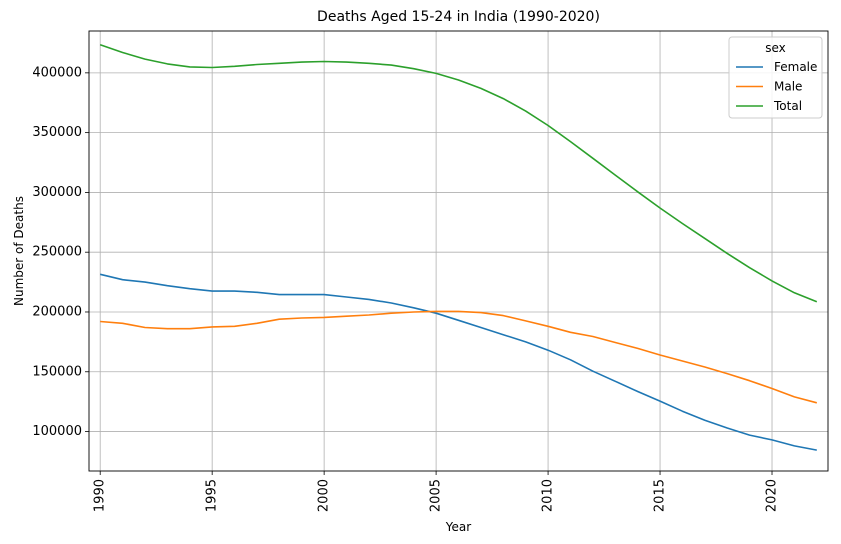 The width and height of the screenshot is (841, 544). I want to click on x-axis-ticks: 1990 1995 2000 2005 2010 2015 2020, so click(436, 491).